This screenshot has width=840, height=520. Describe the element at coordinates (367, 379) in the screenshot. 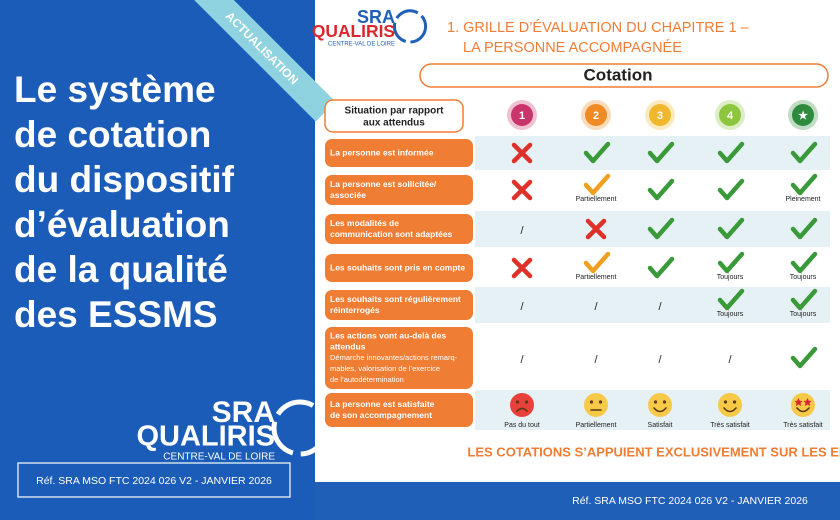

I see `row-detail: de l’autodétermination` at that location.